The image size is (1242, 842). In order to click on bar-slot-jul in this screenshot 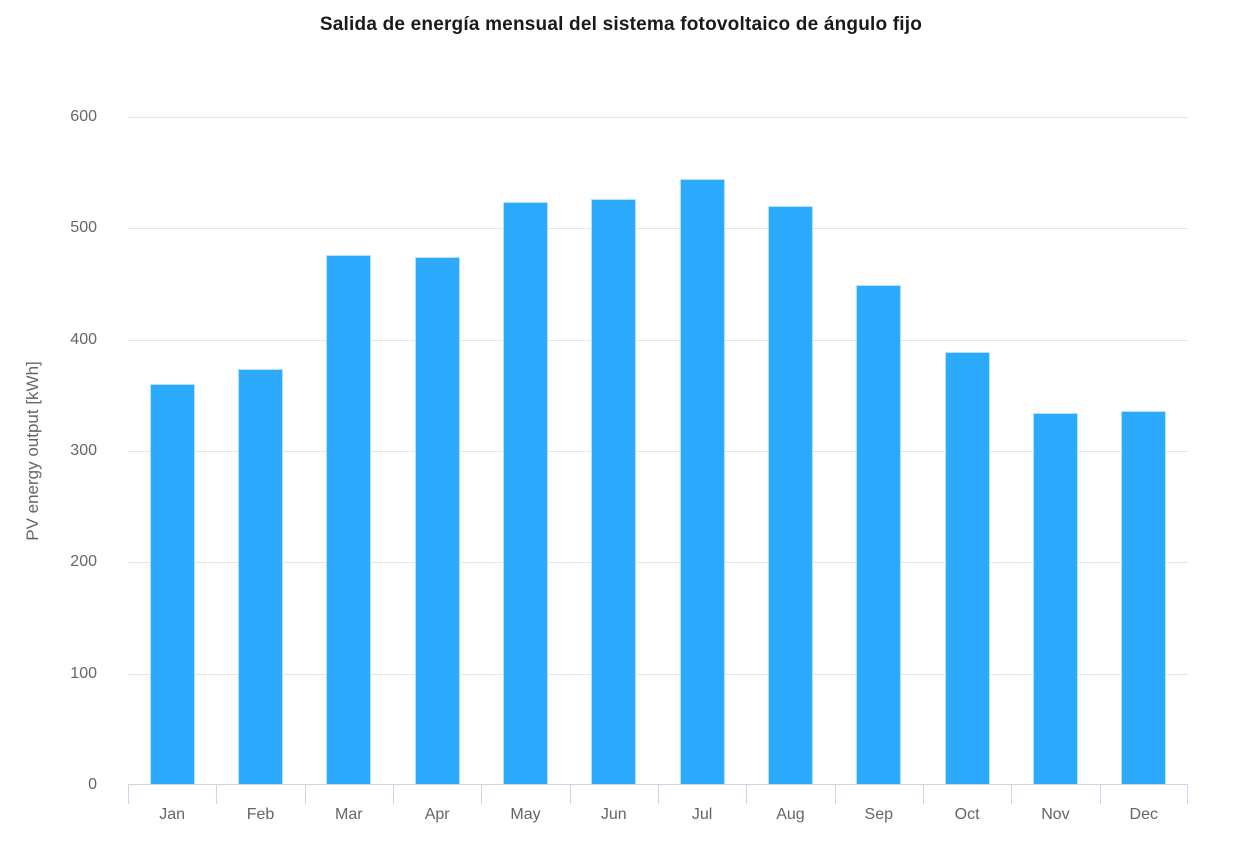, I will do `click(702, 451)`.